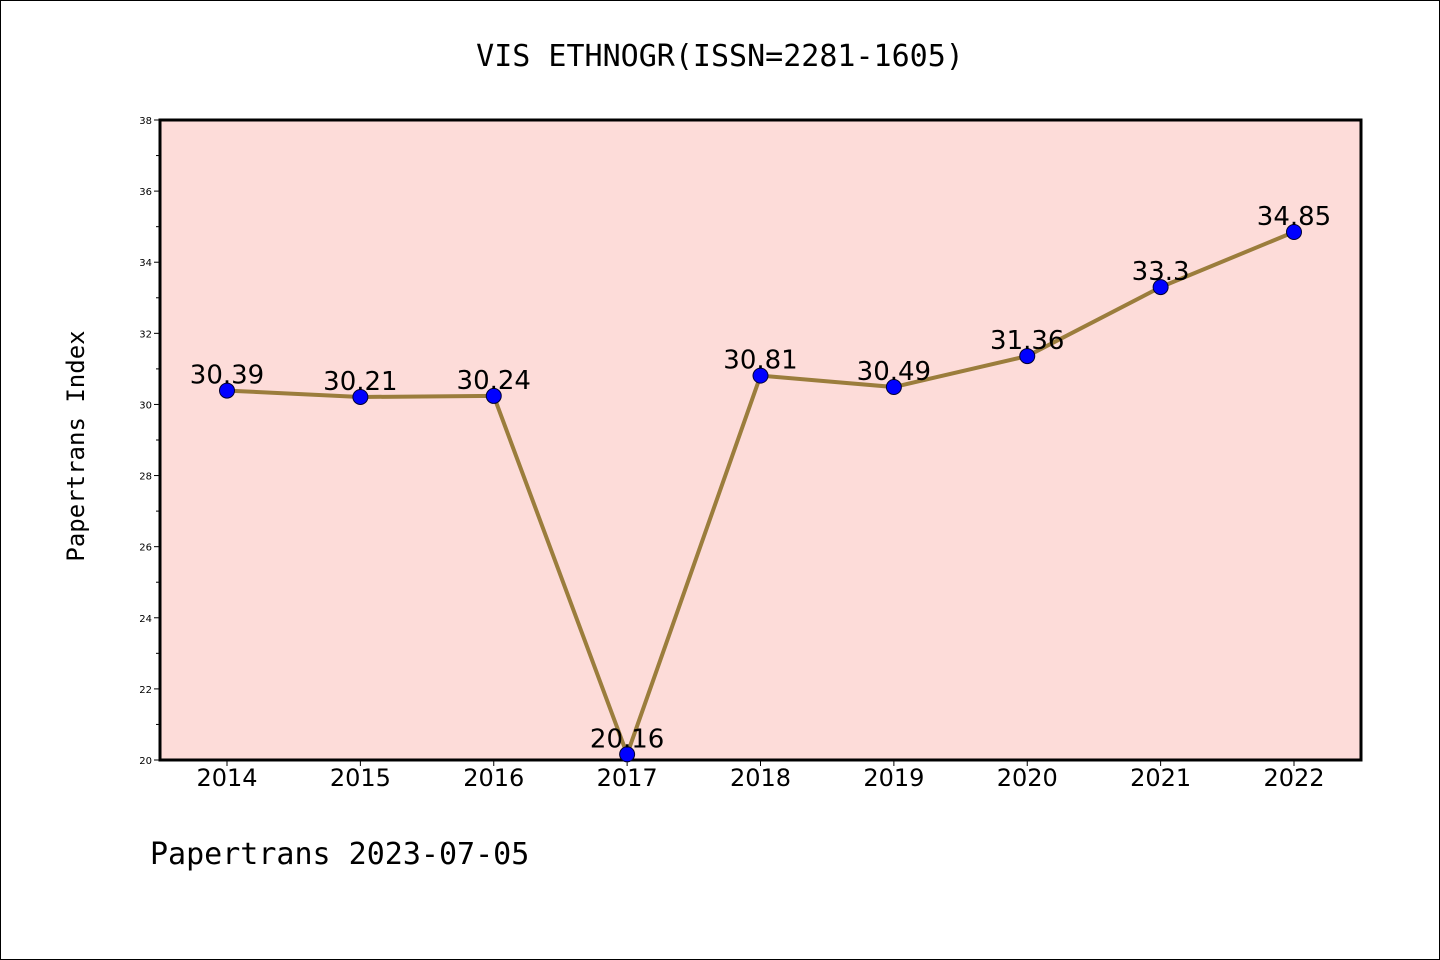 The image size is (1440, 960). I want to click on x-tick-label: 2018, so click(760, 778).